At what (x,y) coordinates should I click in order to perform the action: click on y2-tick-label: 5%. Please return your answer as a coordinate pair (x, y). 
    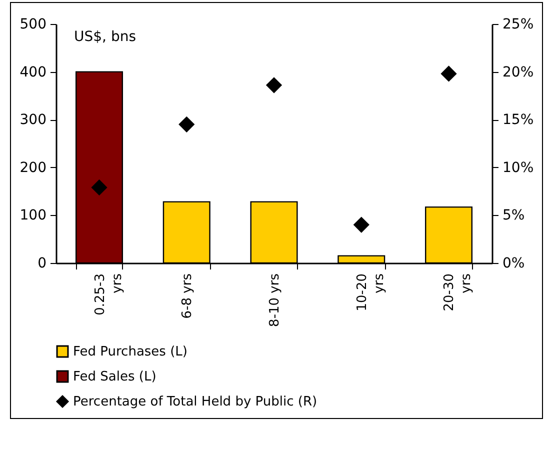
    Looking at the image, I should click on (513, 216).